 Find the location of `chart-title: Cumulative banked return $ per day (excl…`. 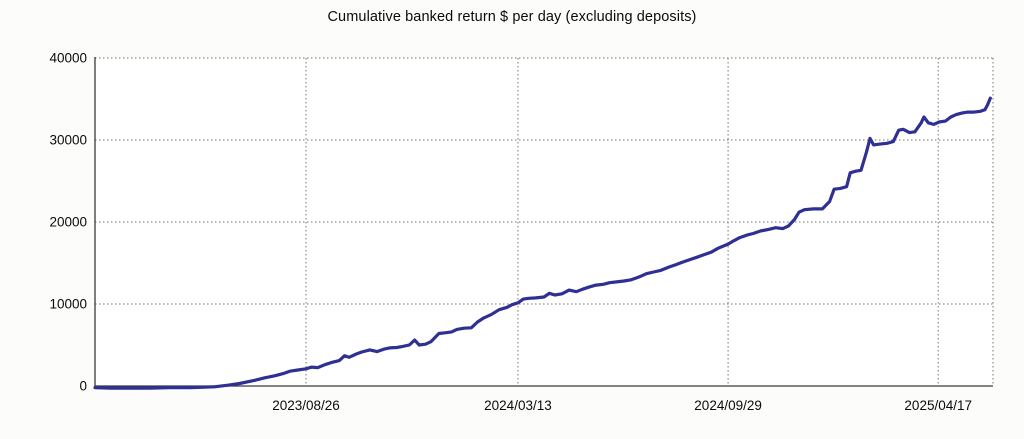

chart-title: Cumulative banked return $ per day (excl… is located at coordinates (512, 17).